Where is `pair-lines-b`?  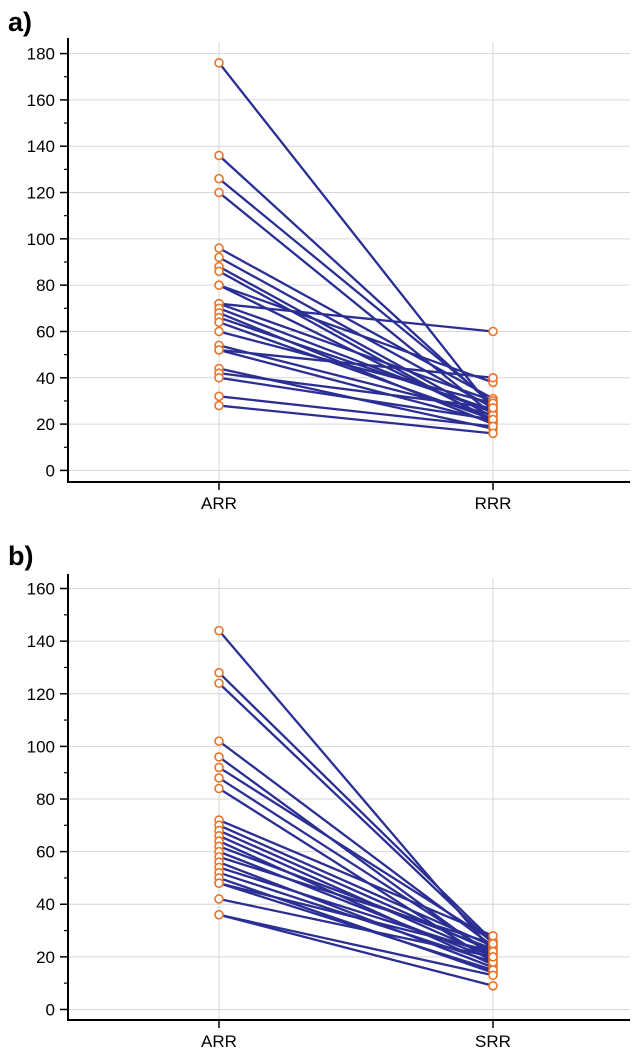
pair-lines-b is located at coordinates (356, 808).